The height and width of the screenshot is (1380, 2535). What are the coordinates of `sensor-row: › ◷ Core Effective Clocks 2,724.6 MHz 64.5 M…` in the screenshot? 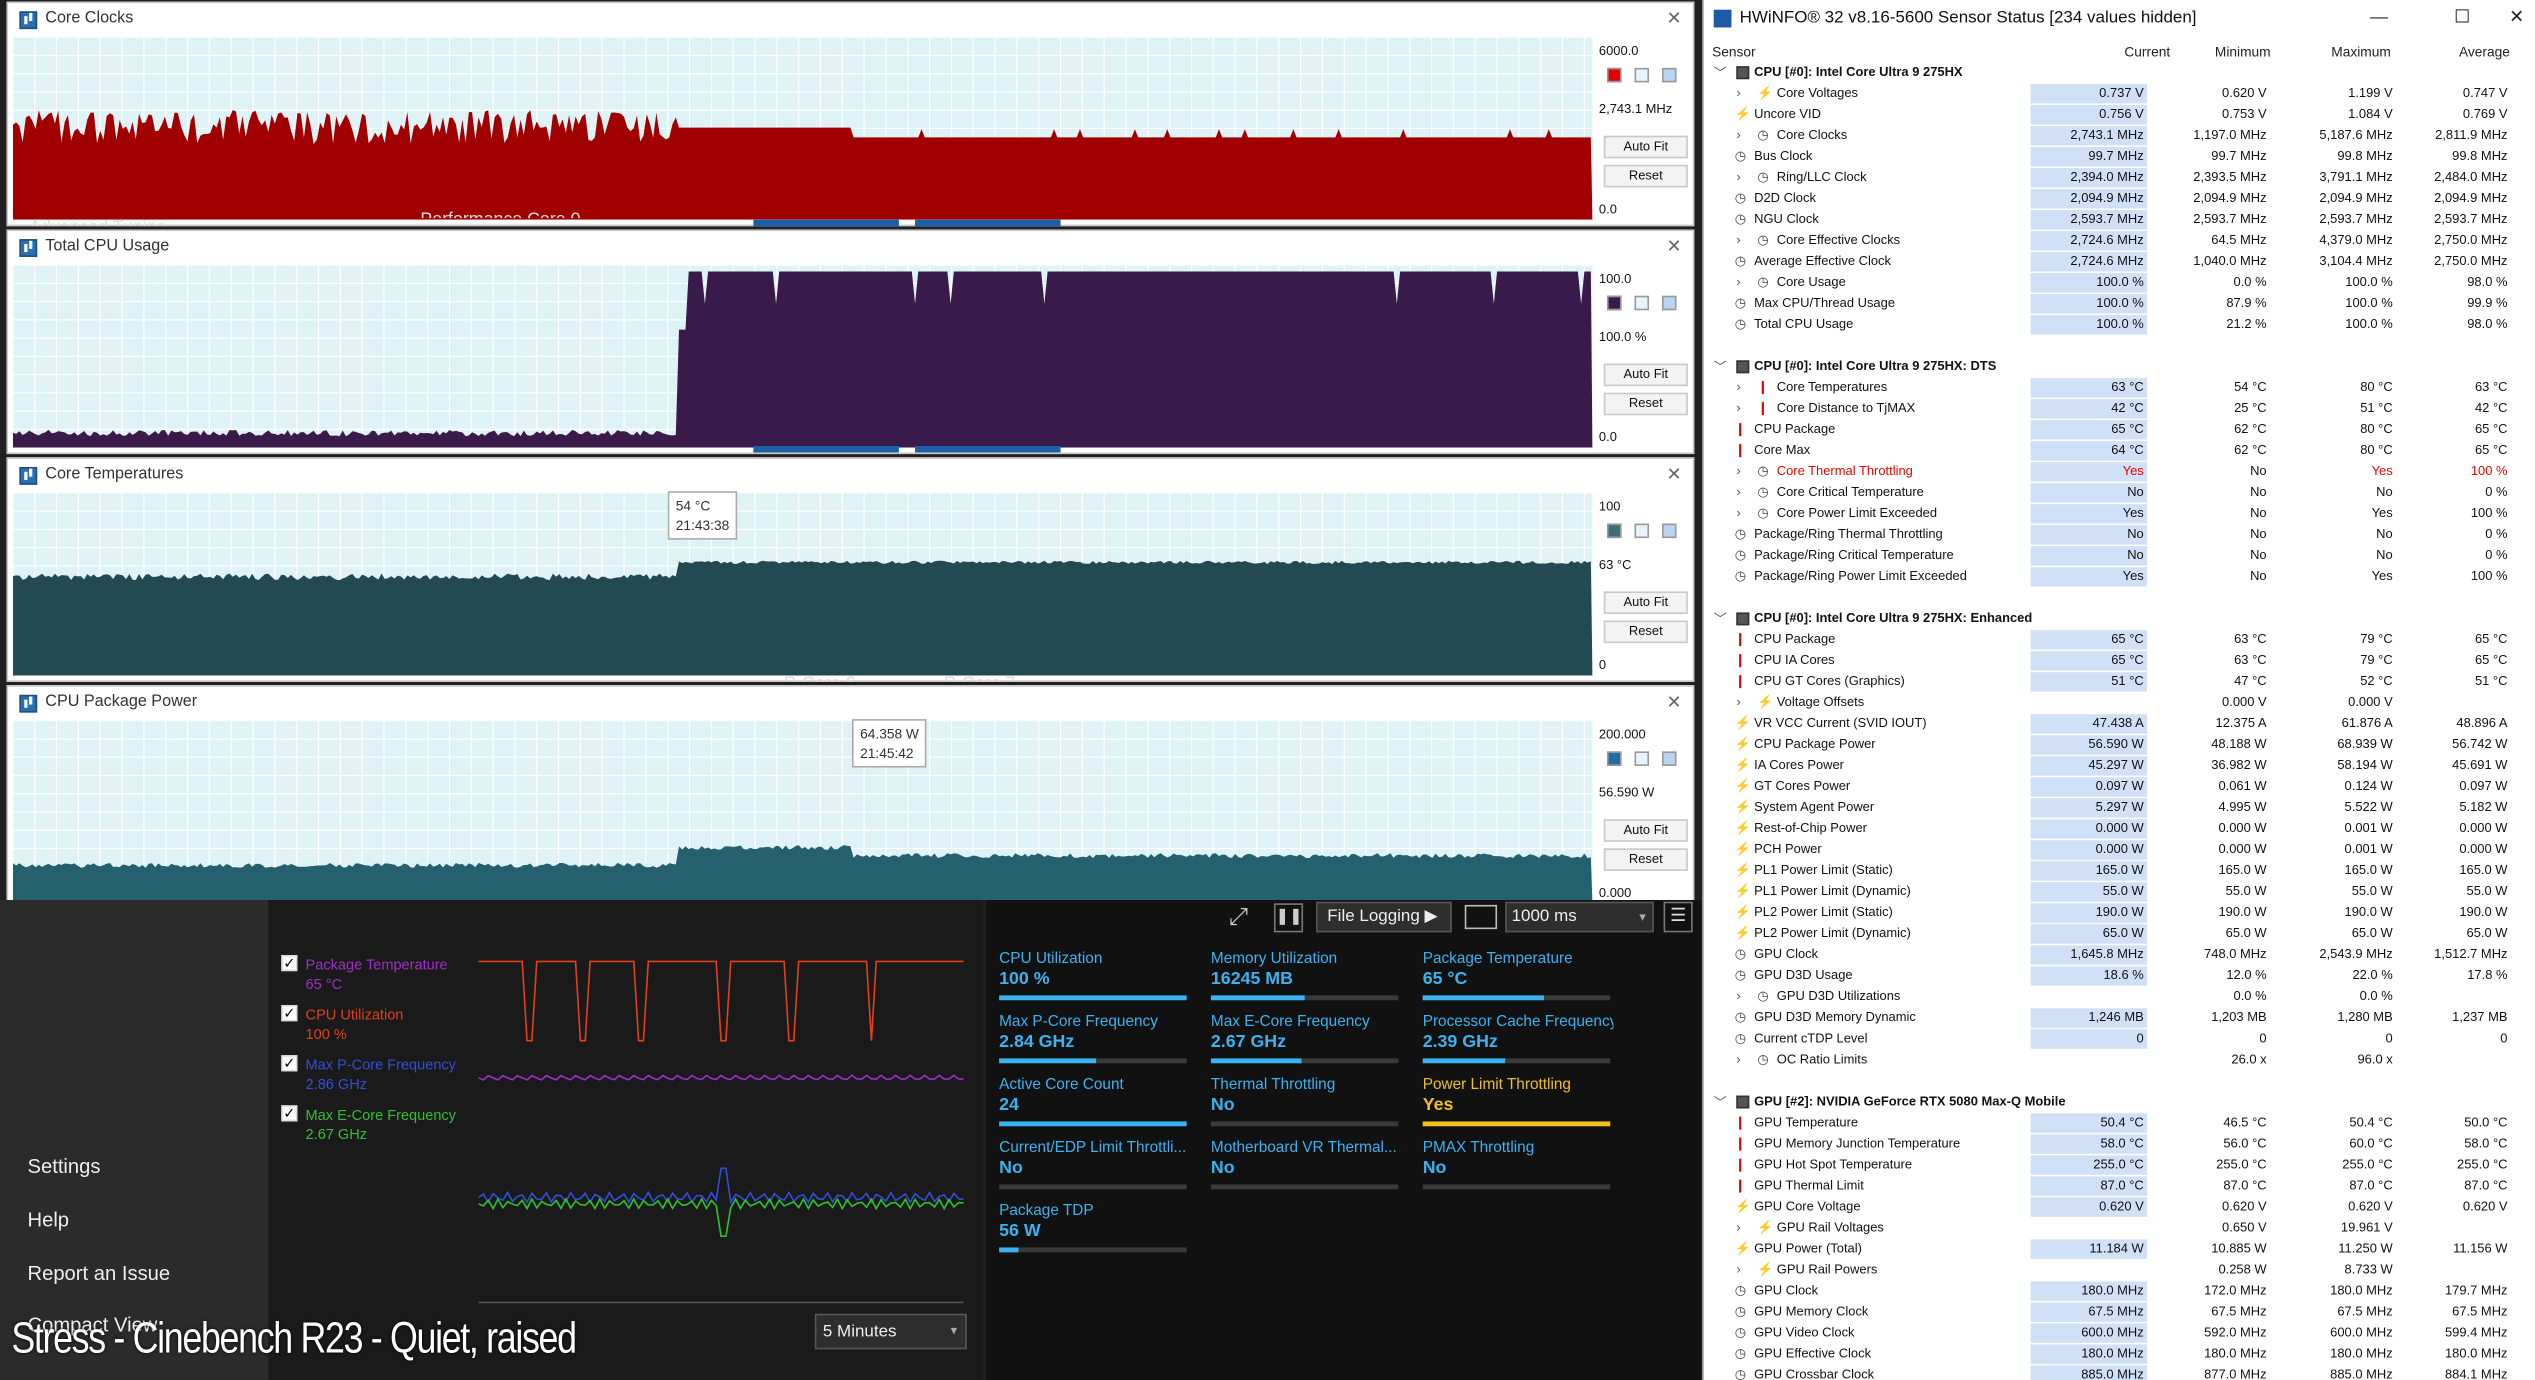 It's located at (2119, 241).